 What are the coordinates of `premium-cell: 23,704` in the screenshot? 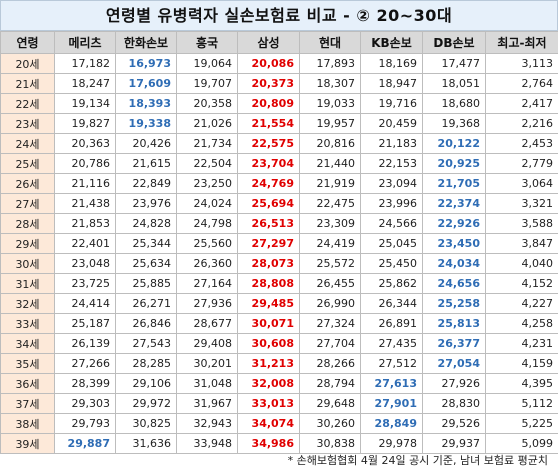 It's located at (268, 163).